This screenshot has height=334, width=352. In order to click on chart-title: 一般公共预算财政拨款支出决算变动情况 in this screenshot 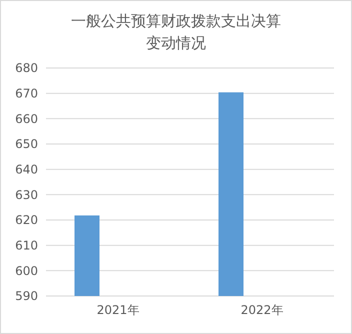, I will do `click(176, 32)`.